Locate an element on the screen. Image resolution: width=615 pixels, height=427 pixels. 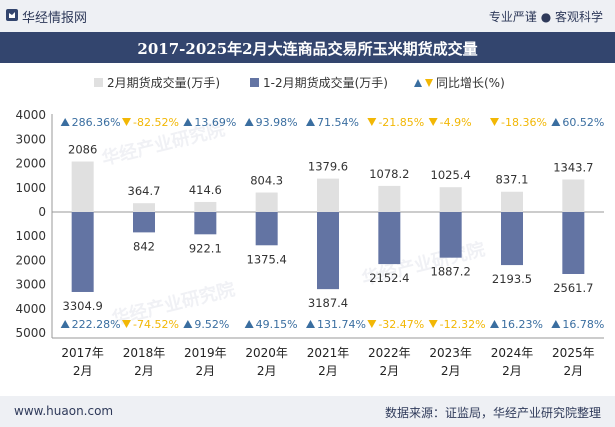
y-tick-label: 5000 is located at coordinates (30, 333).